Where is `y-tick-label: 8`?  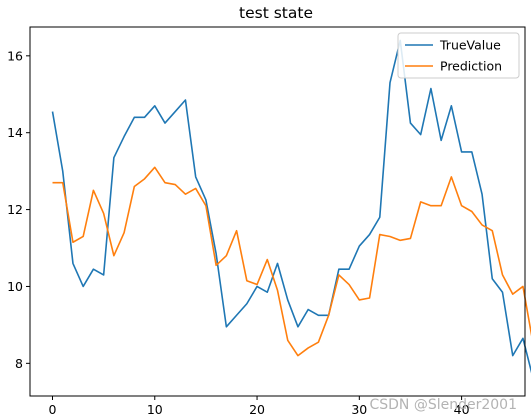
y-tick-label: 8 is located at coordinates (19, 363).